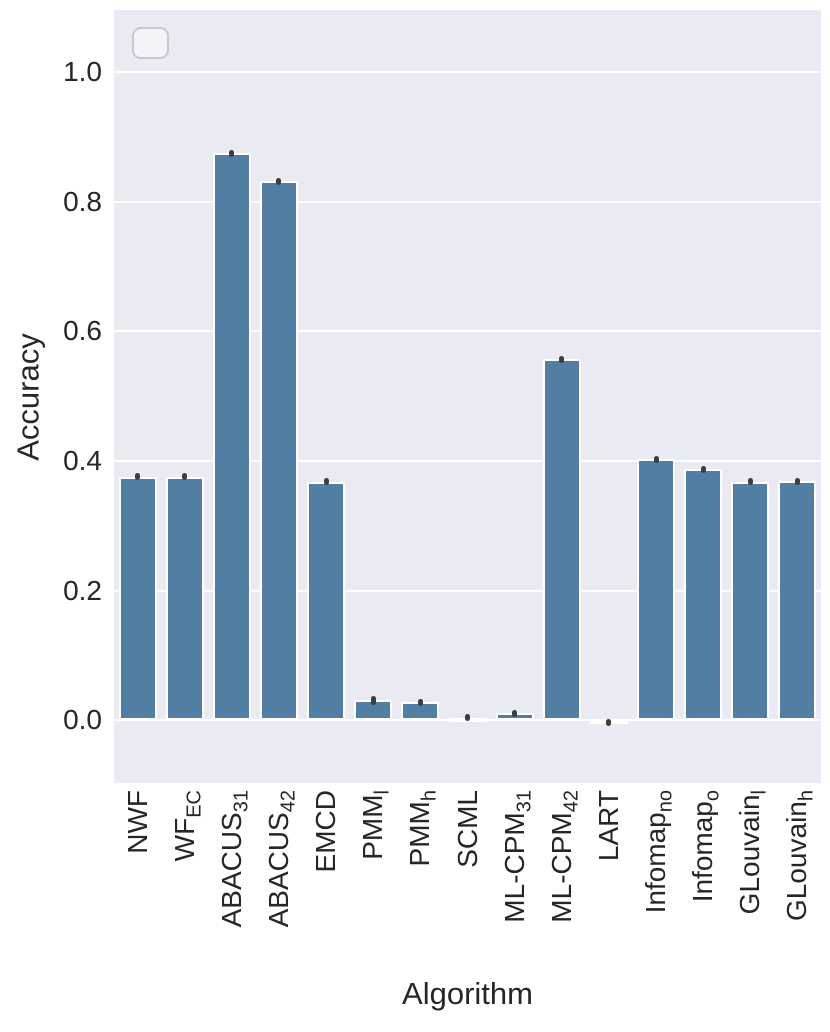 This screenshot has height=1032, width=830. Describe the element at coordinates (281, 859) in the screenshot. I see `x-tick-label: ABACUS42` at that location.